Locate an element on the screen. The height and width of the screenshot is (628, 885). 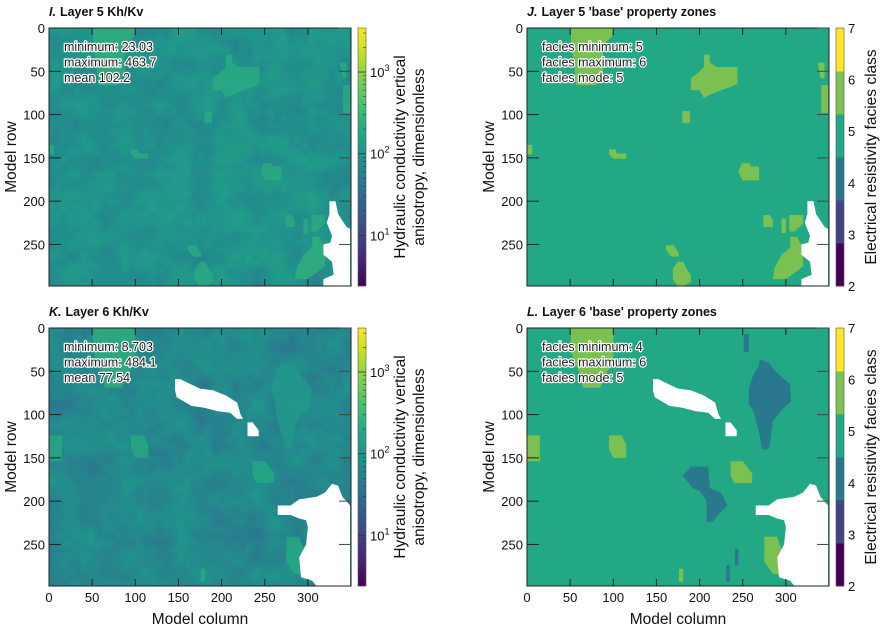
stats-line: mean 102.2 is located at coordinates (97, 78).